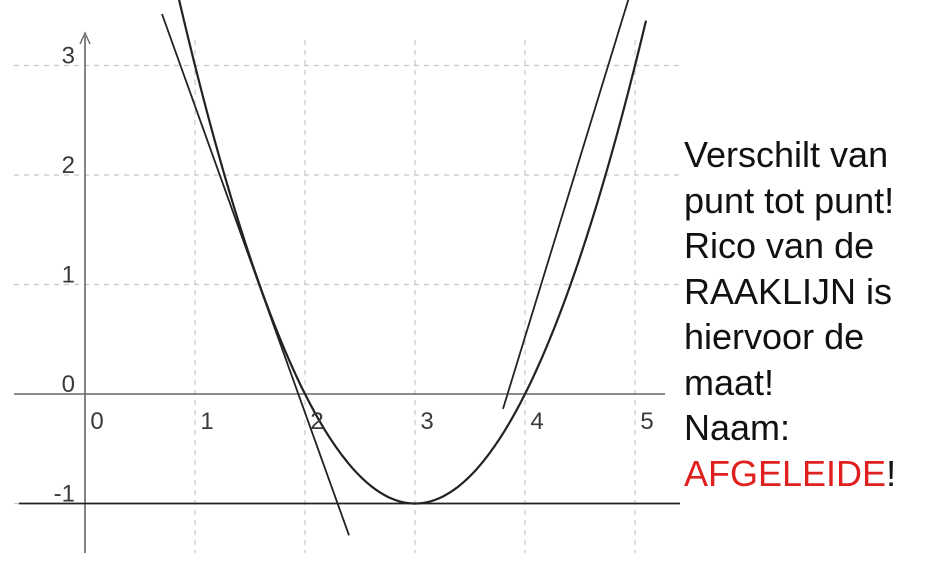 This screenshot has width=949, height=573. Describe the element at coordinates (566, 205) in the screenshot. I see `tangent-line-right` at that location.